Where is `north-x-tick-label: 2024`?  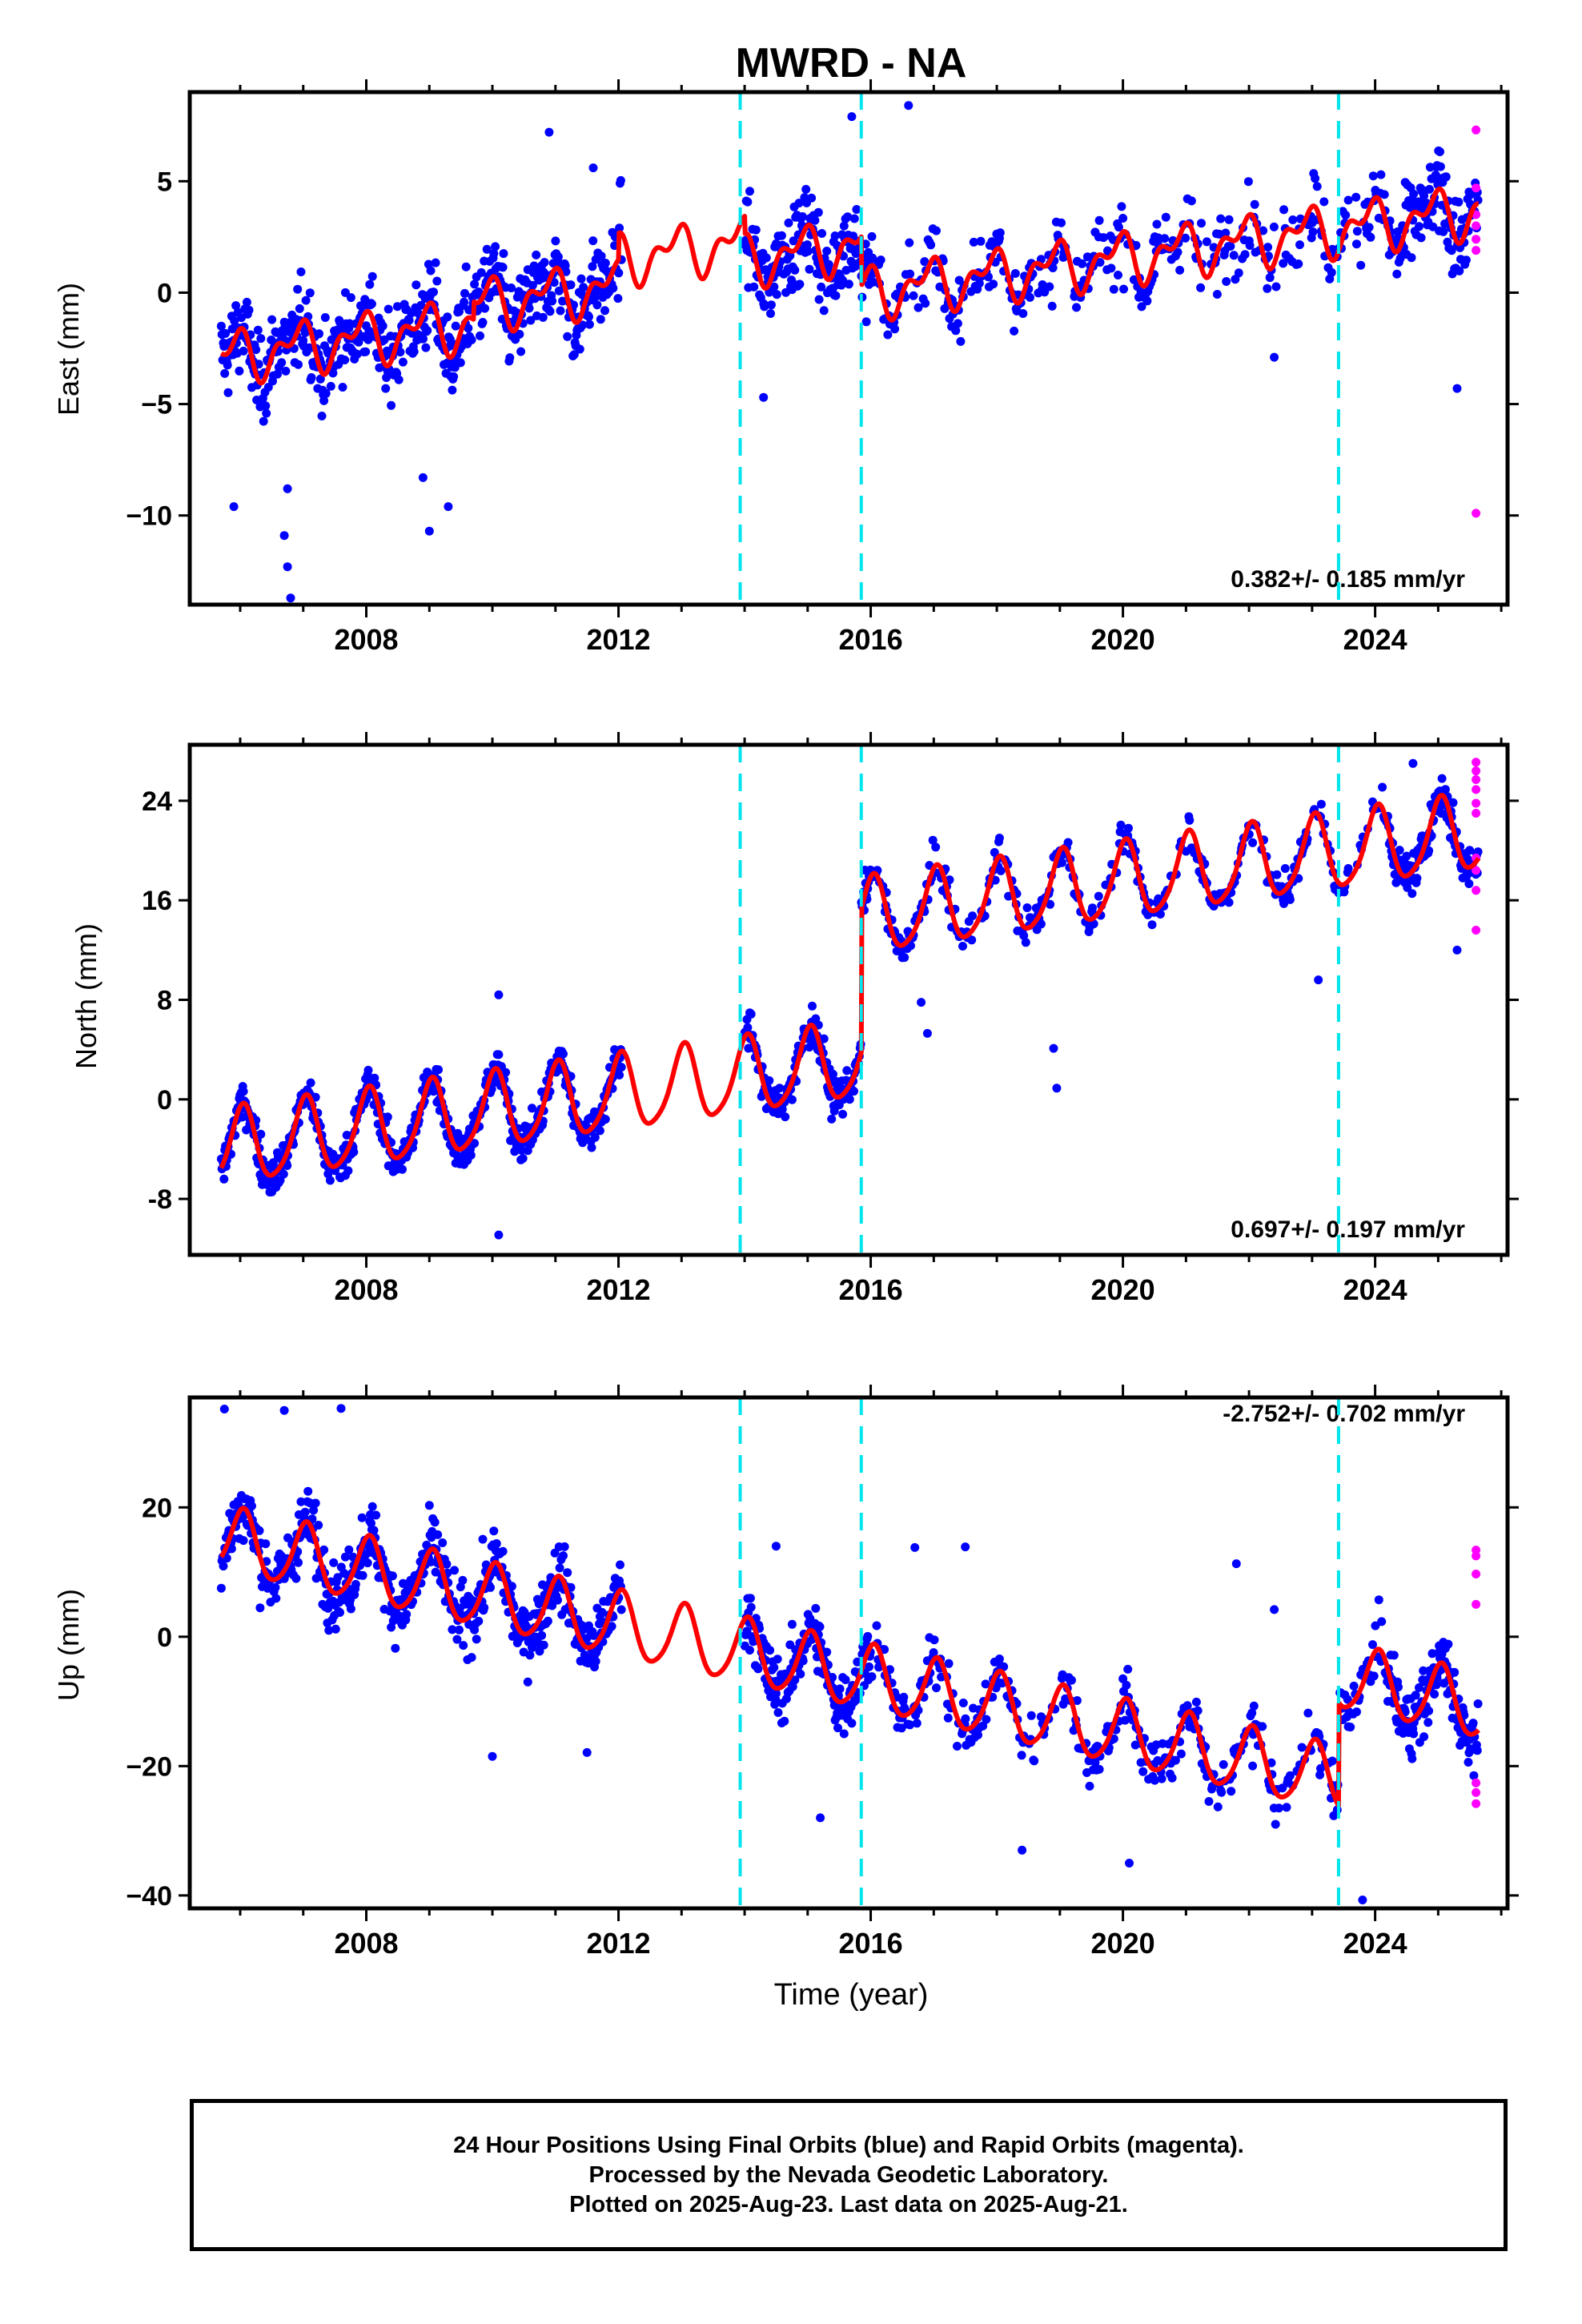
north-x-tick-label: 2024 is located at coordinates (1375, 1289).